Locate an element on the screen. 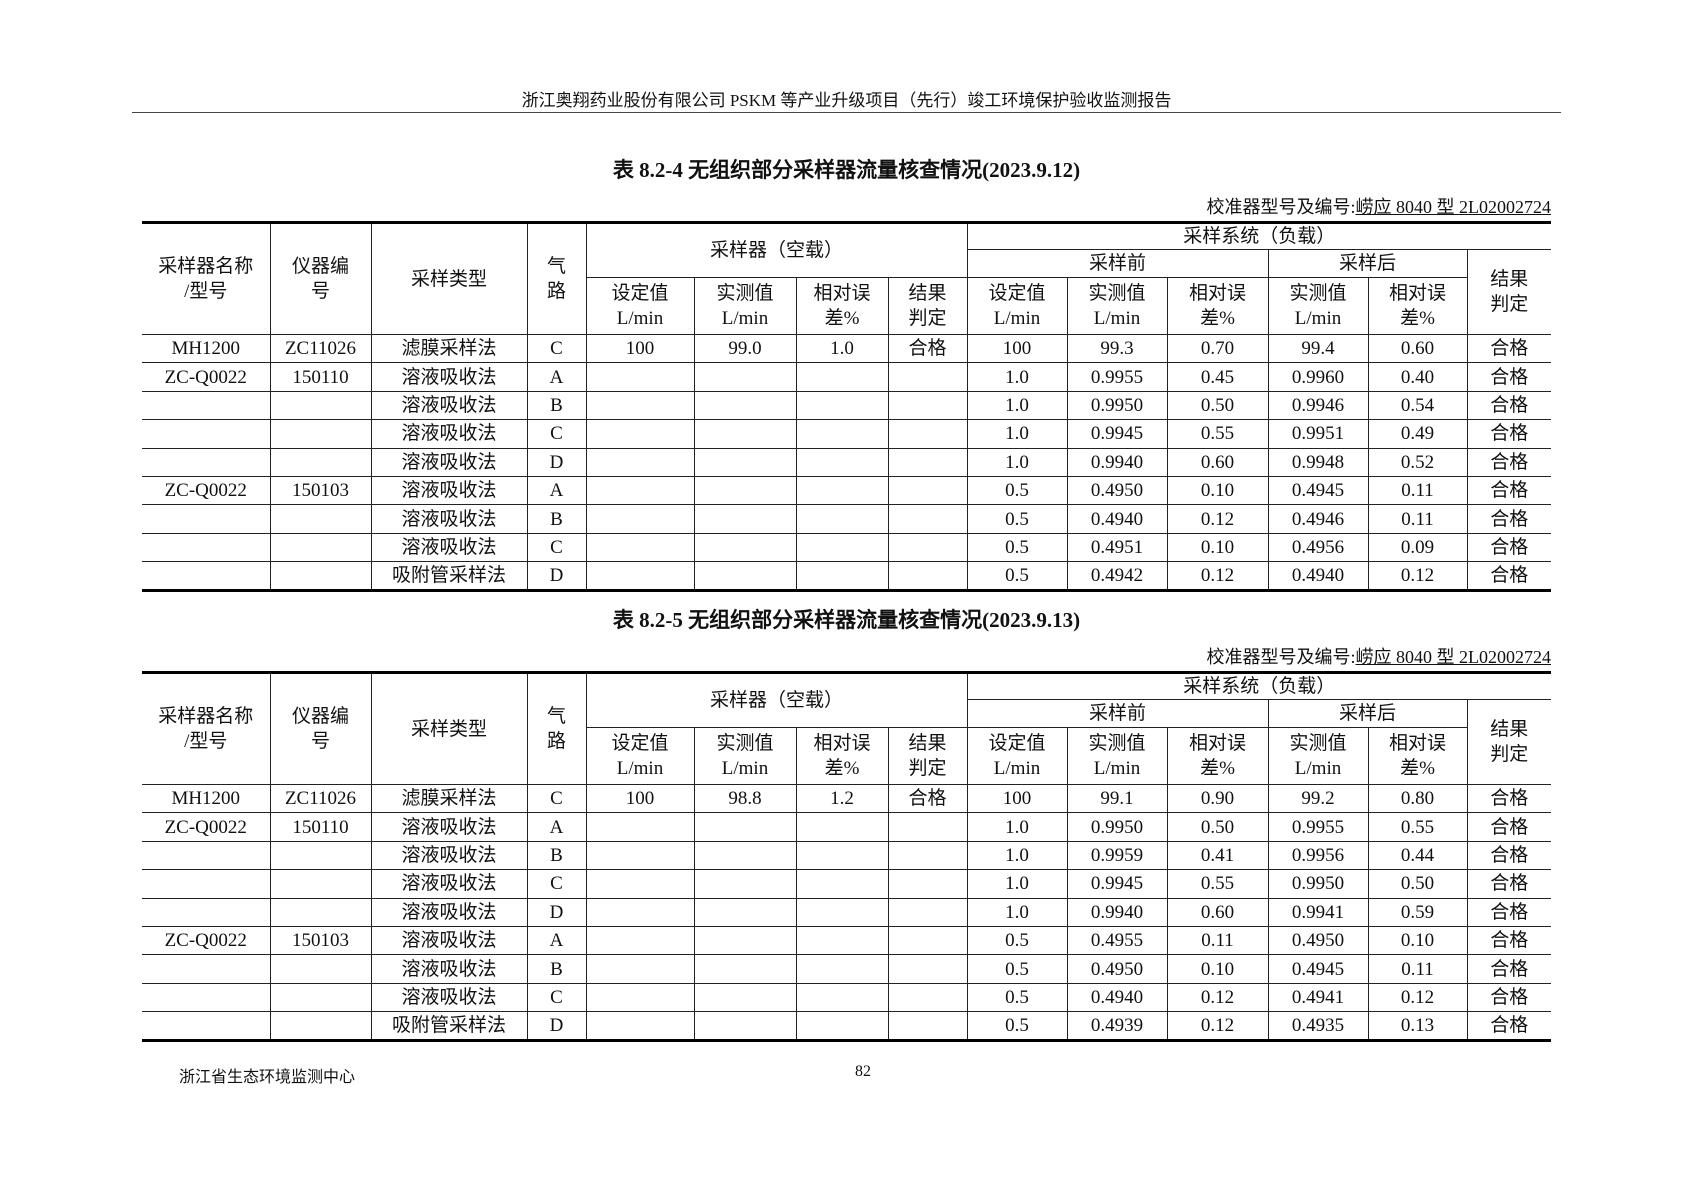 Image resolution: width=1683 pixels, height=1190 pixels. table-cell: 0.50 is located at coordinates (1217, 405).